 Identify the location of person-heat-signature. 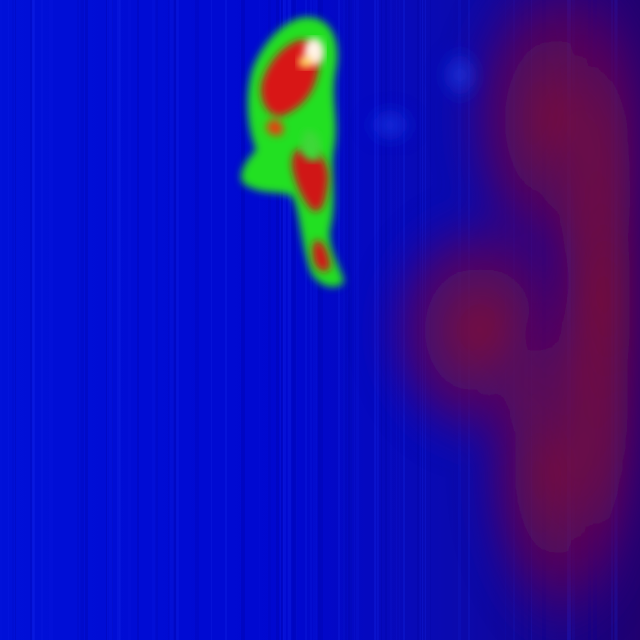
(292, 152).